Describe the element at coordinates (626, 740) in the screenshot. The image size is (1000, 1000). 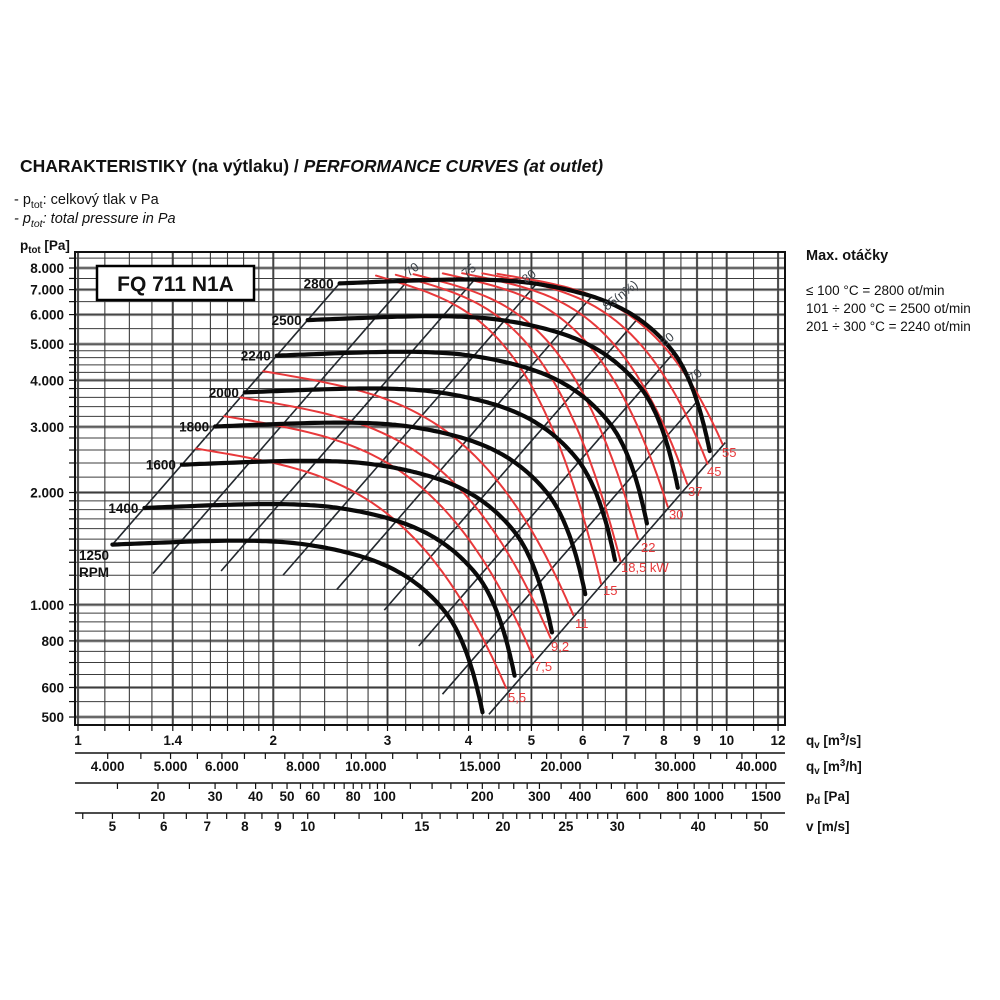
I see `x-tick-label: 7` at that location.